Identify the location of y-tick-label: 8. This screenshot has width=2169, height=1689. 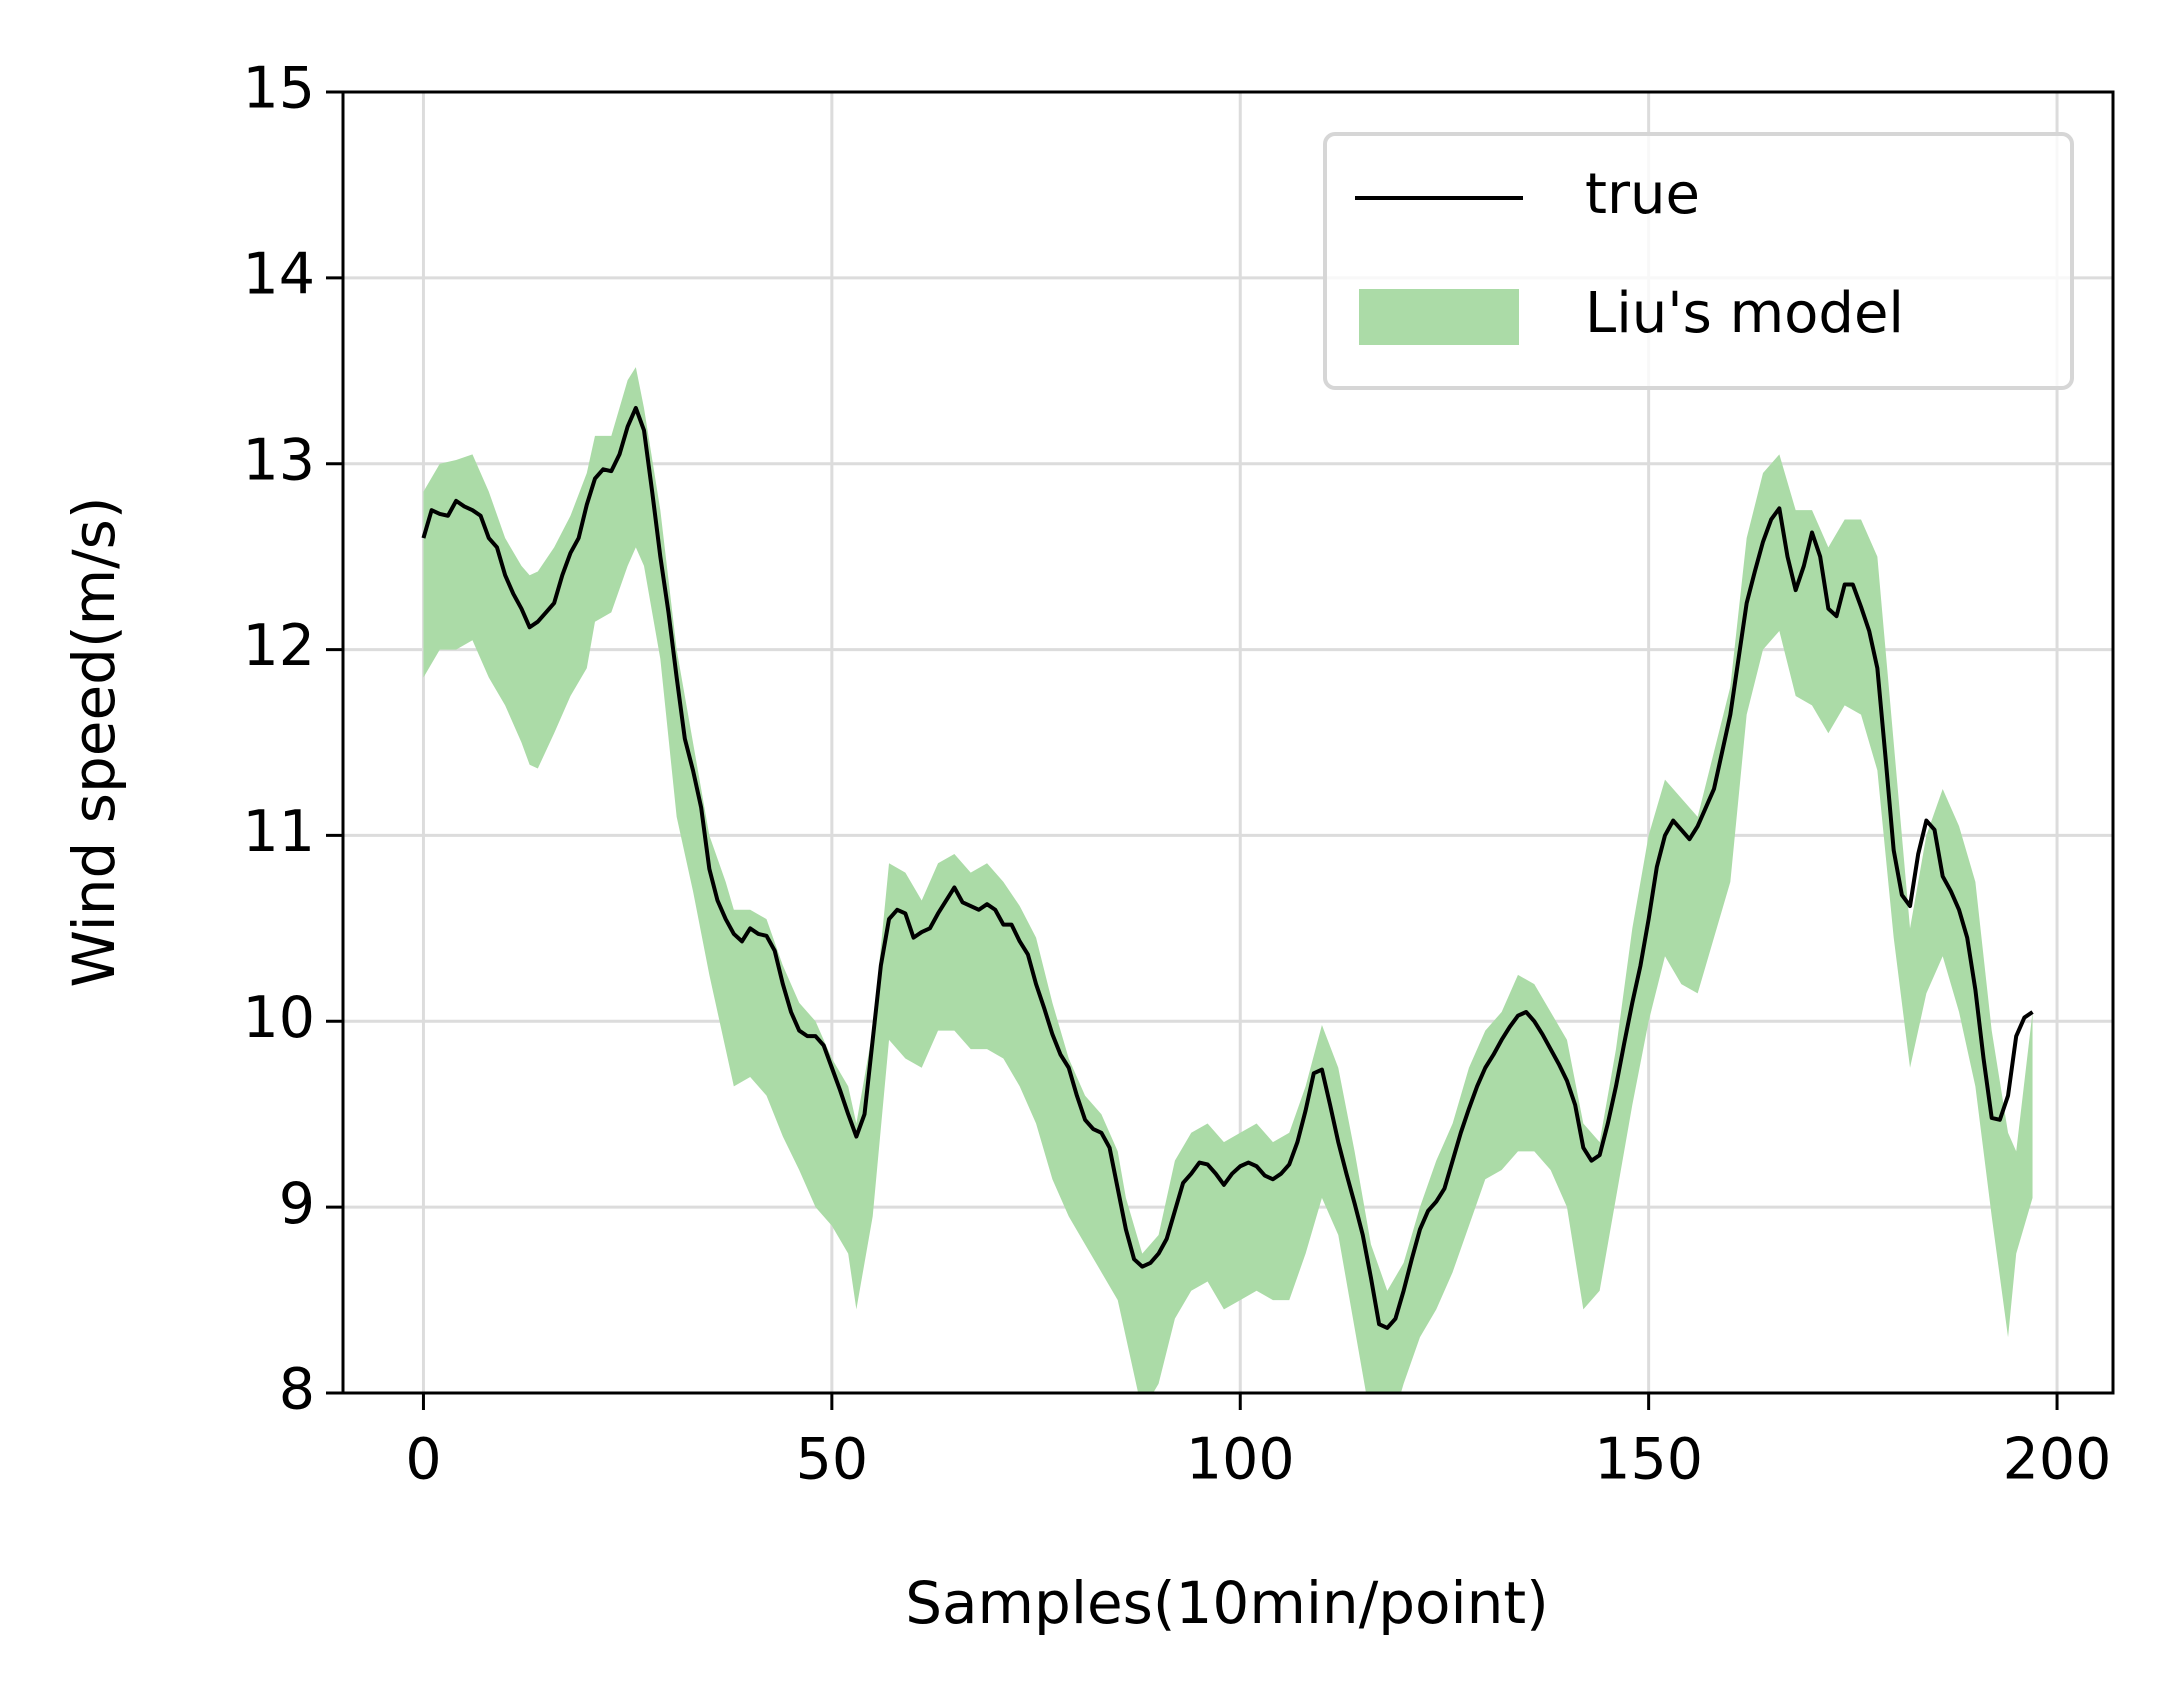
(297, 1390).